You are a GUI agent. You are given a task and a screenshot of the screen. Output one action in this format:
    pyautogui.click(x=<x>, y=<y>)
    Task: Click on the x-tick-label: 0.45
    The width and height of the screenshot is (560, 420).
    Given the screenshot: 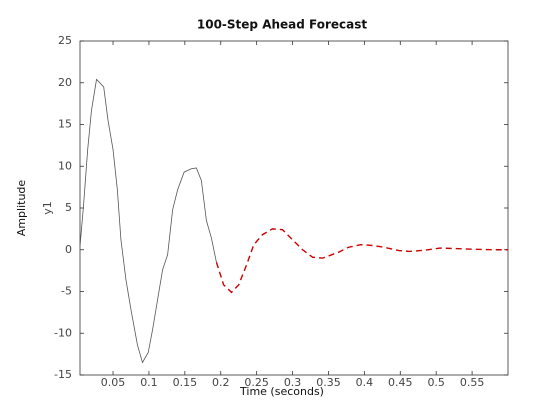 What is the action you would take?
    pyautogui.click(x=400, y=382)
    